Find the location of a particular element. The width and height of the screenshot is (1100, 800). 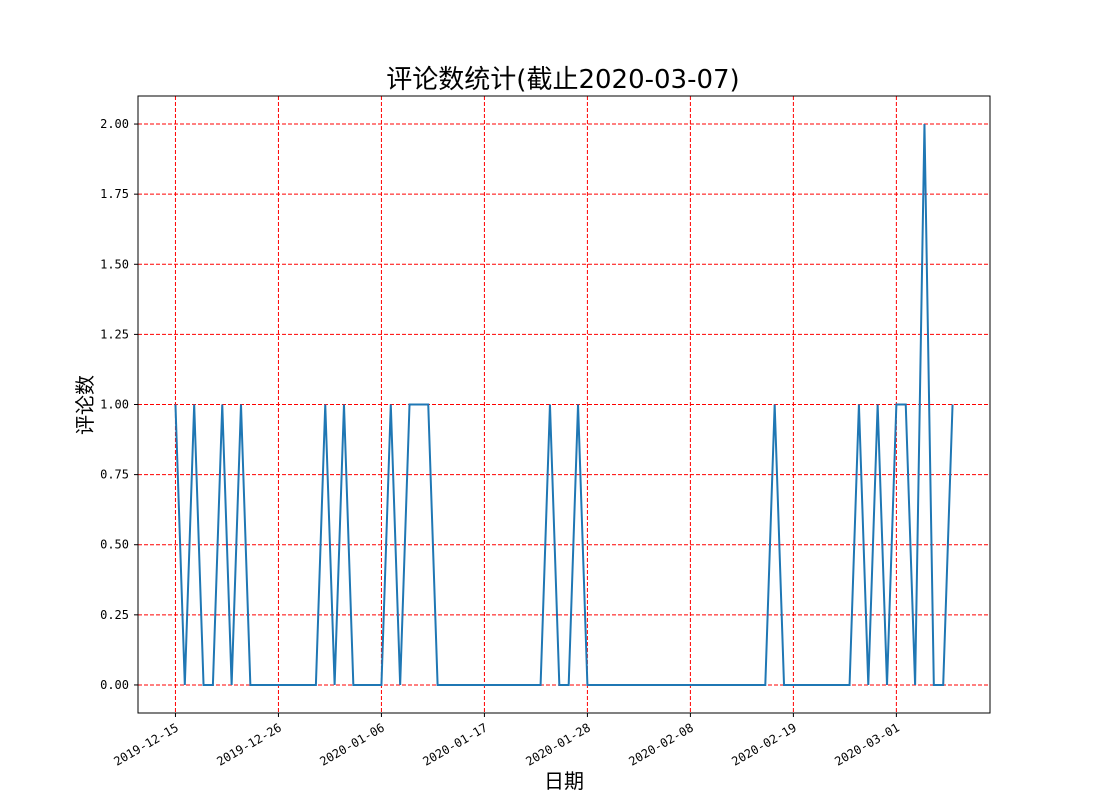

x-tick-label: 2020-03-01 is located at coordinates (867, 744).